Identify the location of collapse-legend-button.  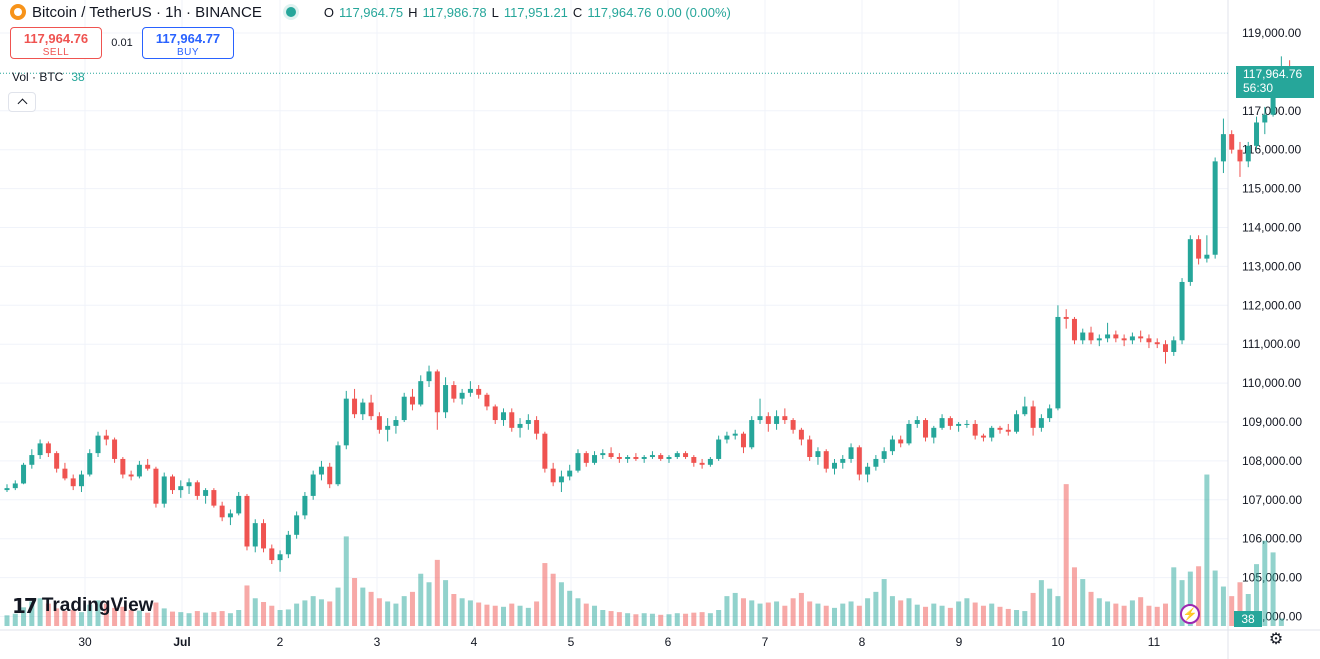
(22, 102).